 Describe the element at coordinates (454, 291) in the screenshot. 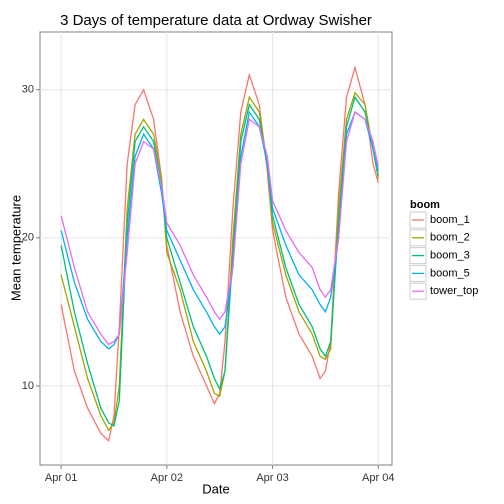

I see `legend-label: tower_top` at that location.